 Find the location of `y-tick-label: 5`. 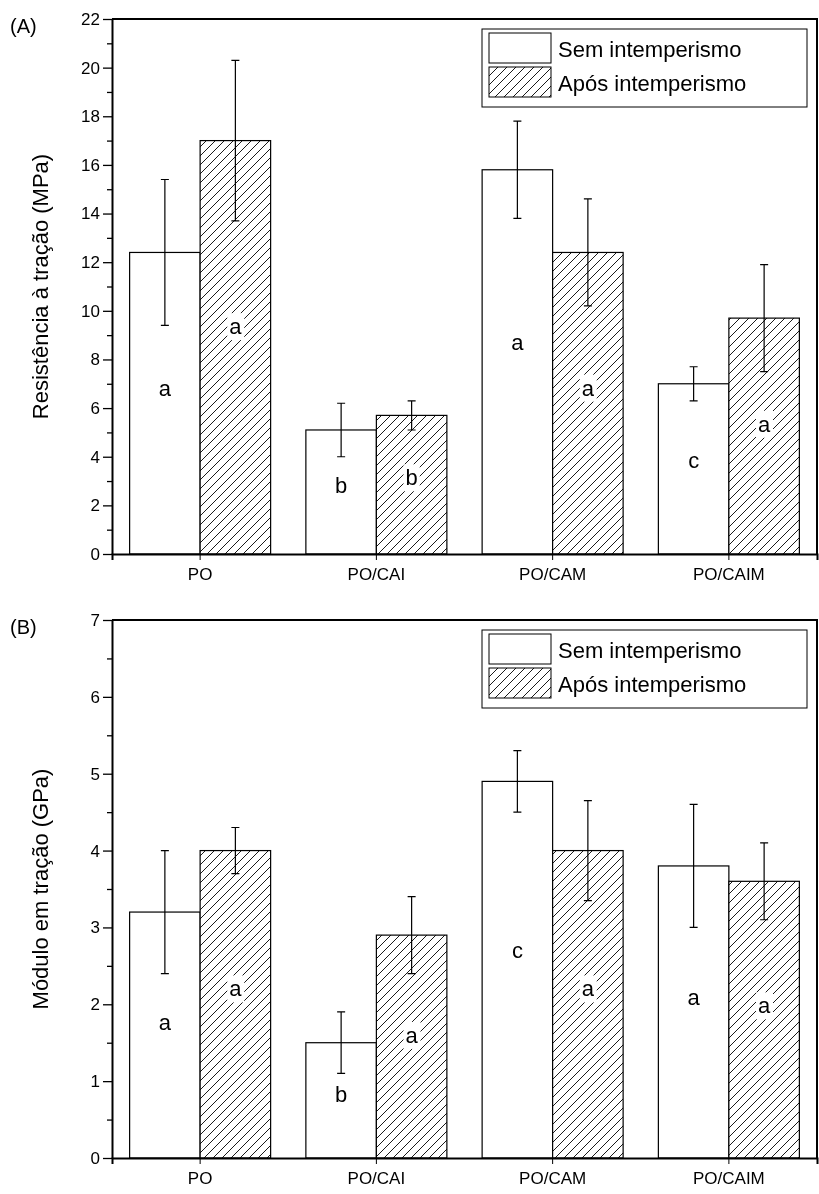

y-tick-label: 5 is located at coordinates (95, 774).